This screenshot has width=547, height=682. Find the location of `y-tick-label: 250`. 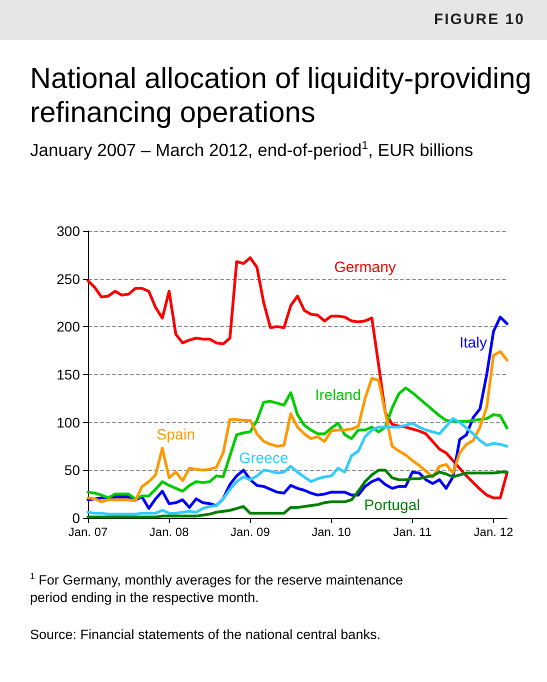

y-tick-label: 250 is located at coordinates (68, 278).